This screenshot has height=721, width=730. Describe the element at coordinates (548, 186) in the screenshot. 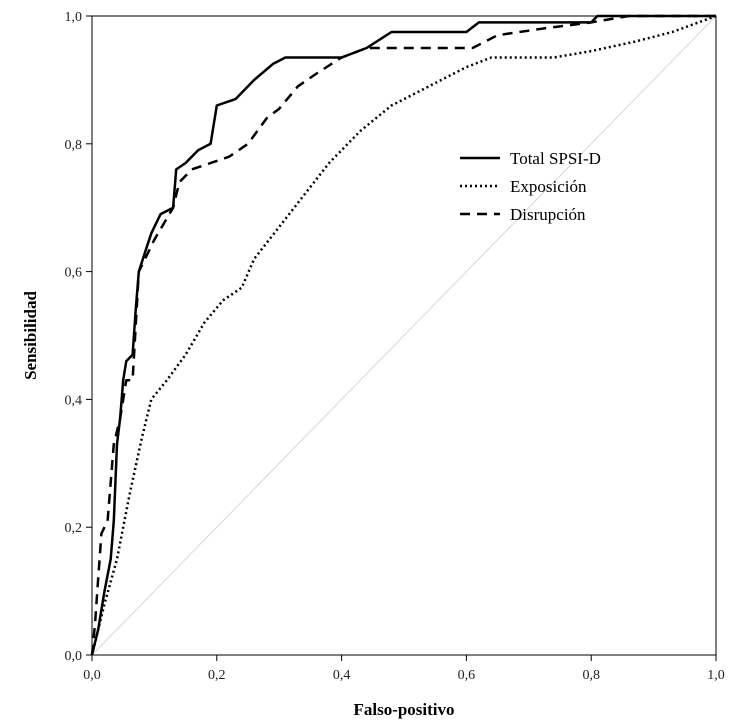

I see `legend-label: Exposición` at that location.